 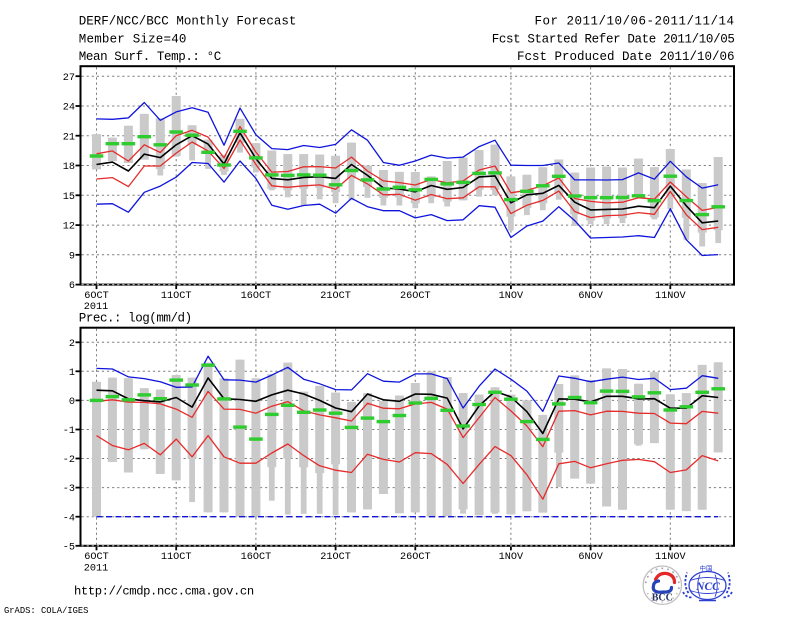 I want to click on svg-text: 6, so click(x=72, y=286).